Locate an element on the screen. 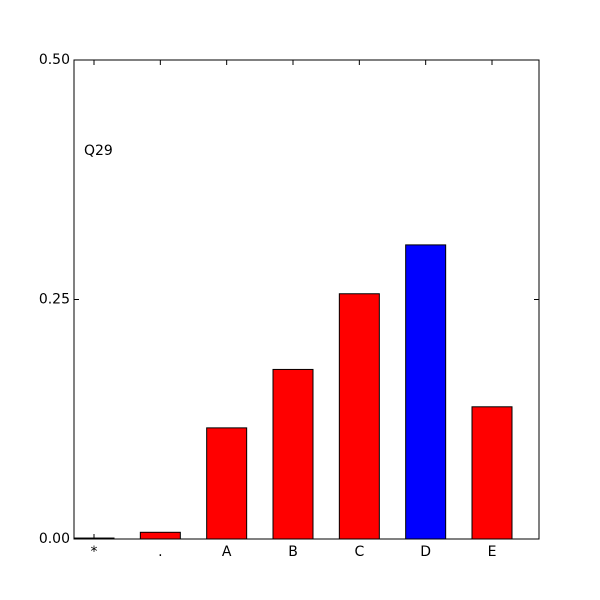  y-tick-label: 0.50 is located at coordinates (54, 60).